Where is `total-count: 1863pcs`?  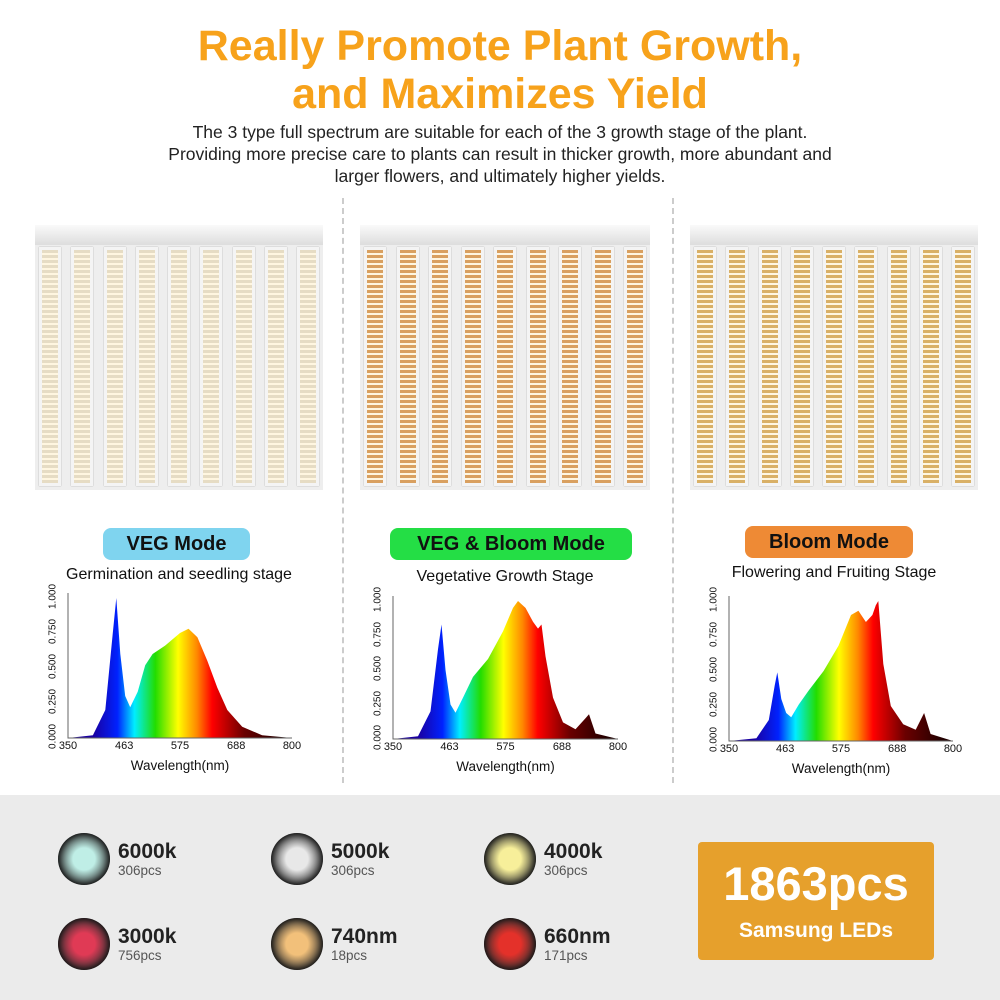 total-count: 1863pcs is located at coordinates (816, 883).